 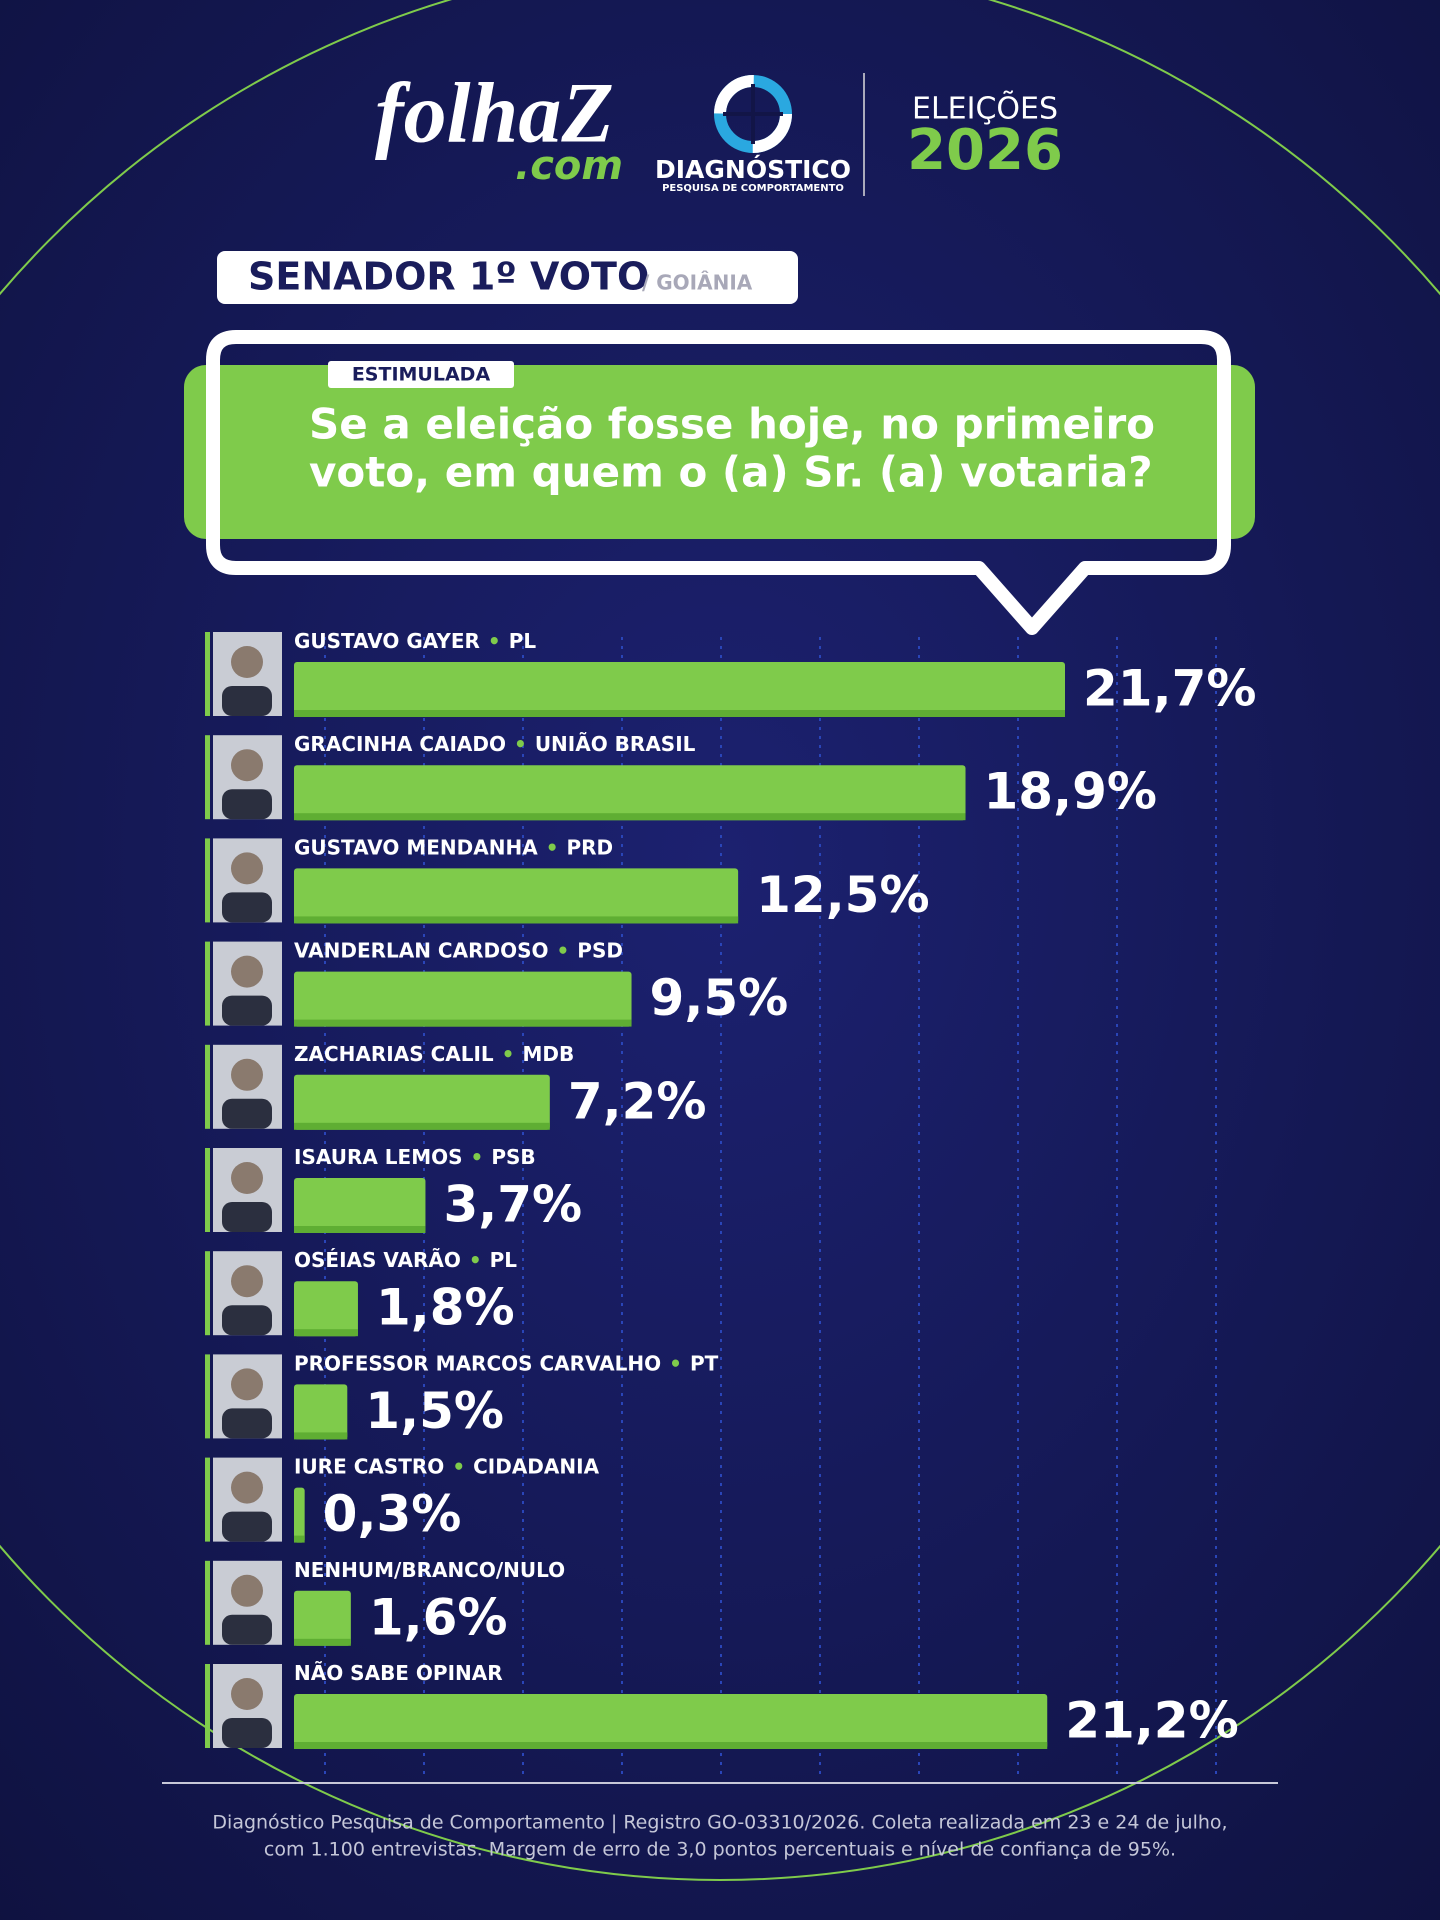 I want to click on candidate-name: NENHUM/BRANCO/NULO, so click(x=429, y=1569).